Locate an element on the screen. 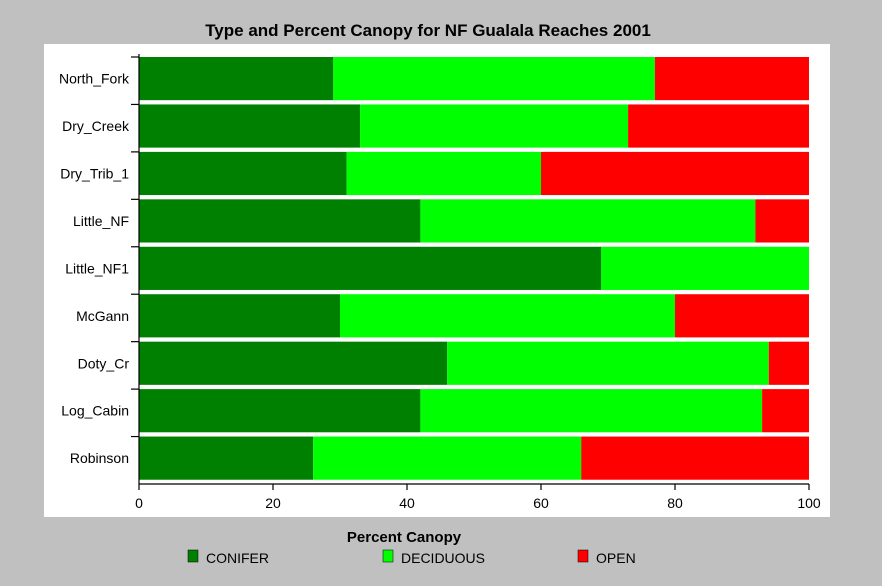 This screenshot has width=882, height=586. x-tick-label-20: 20 is located at coordinates (273, 503).